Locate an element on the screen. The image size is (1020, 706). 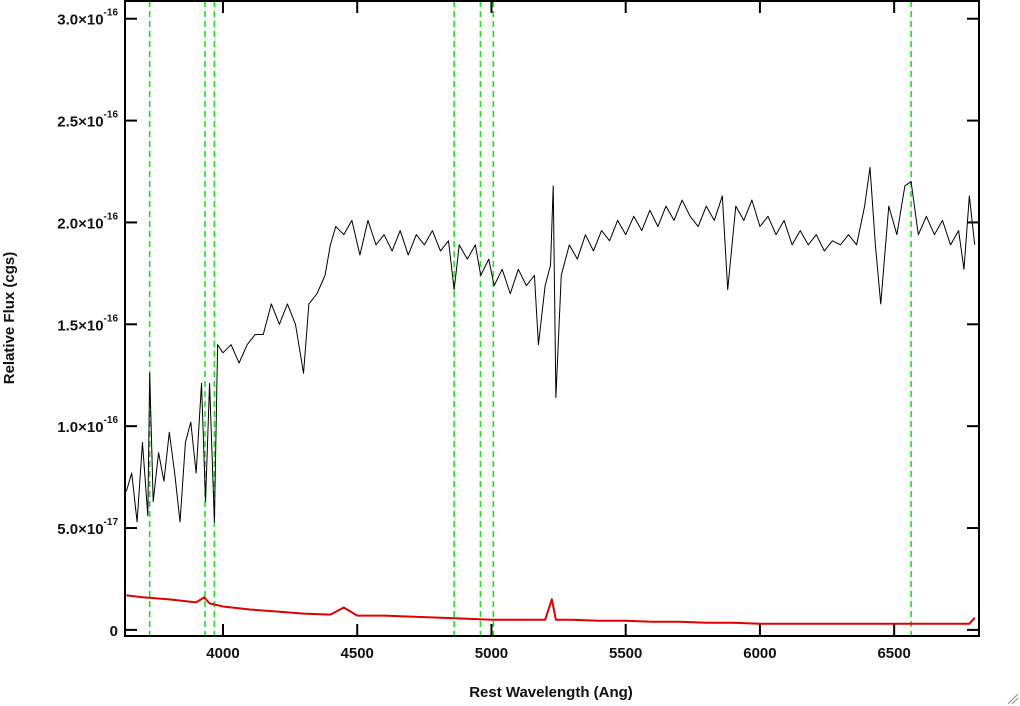
x-tick-label: 6500 is located at coordinates (893, 653).